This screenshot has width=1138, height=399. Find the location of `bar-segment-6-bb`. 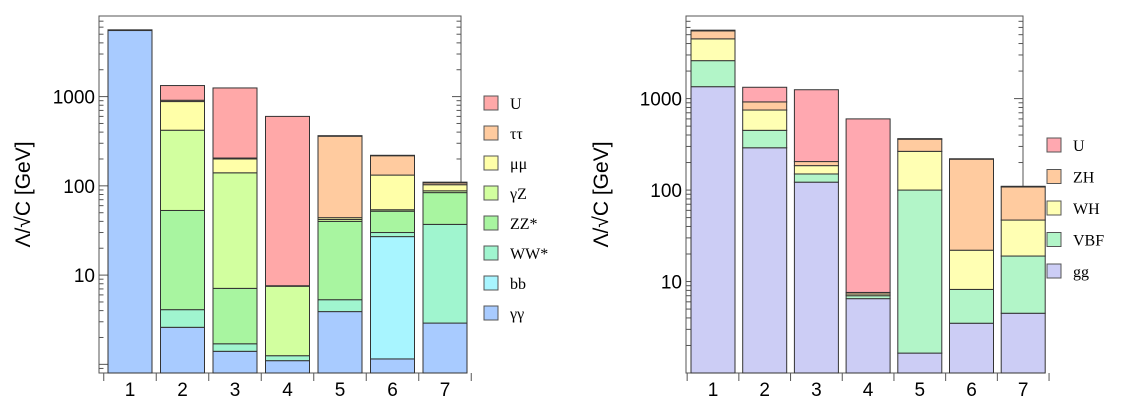

bar-segment-6-bb is located at coordinates (392, 298).